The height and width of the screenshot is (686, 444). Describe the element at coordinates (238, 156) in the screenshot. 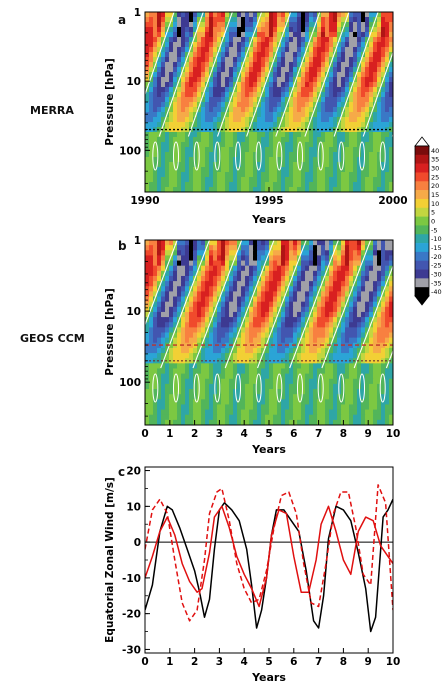

I see `contour-loop` at that location.